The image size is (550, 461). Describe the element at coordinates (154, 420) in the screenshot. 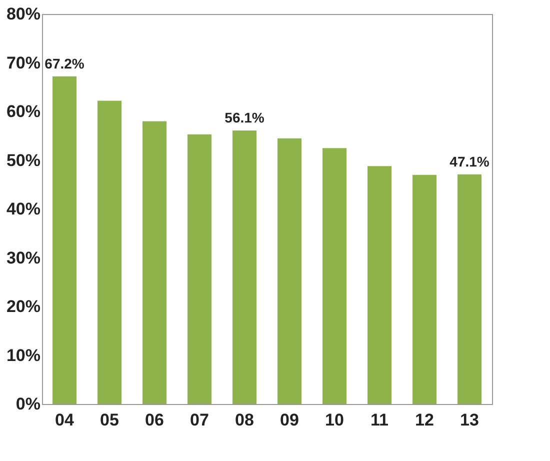

I see `x-tick-label: 06` at that location.